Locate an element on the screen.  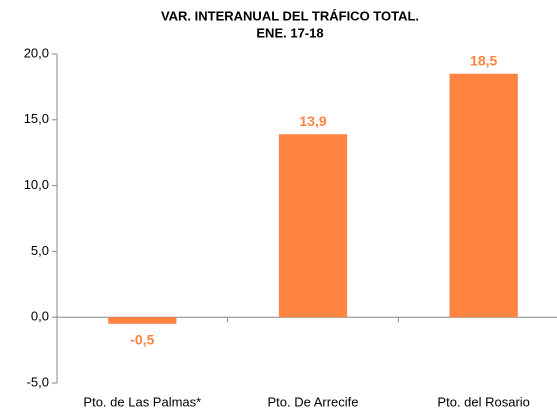
y-tick-label: -5,0 is located at coordinates (38, 381).